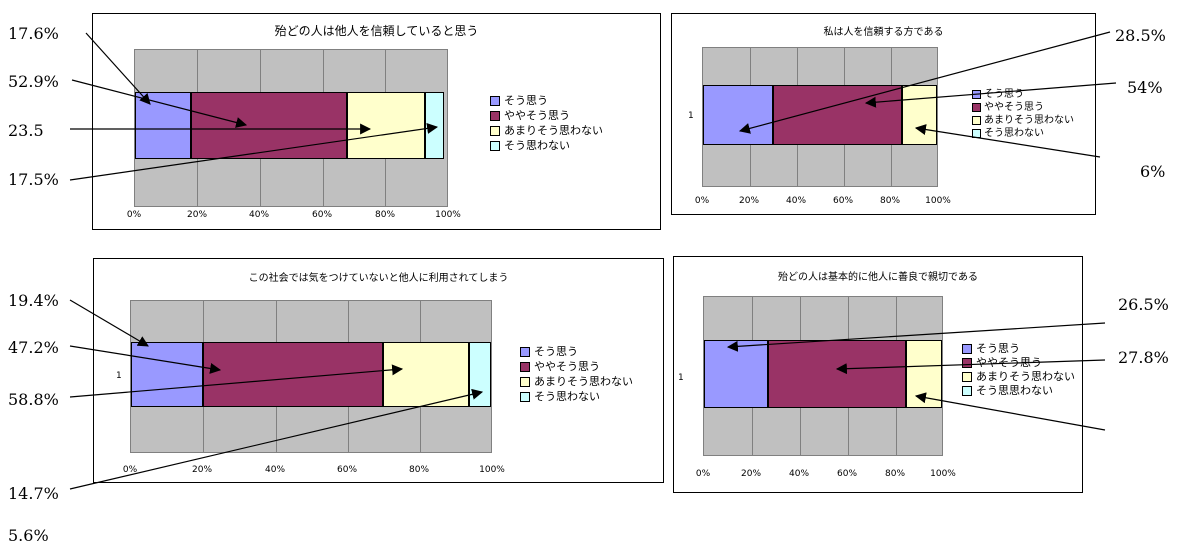 The width and height of the screenshot is (1189, 552). Describe the element at coordinates (1140, 35) in the screenshot. I see `annotation-label: 28.5%` at that location.